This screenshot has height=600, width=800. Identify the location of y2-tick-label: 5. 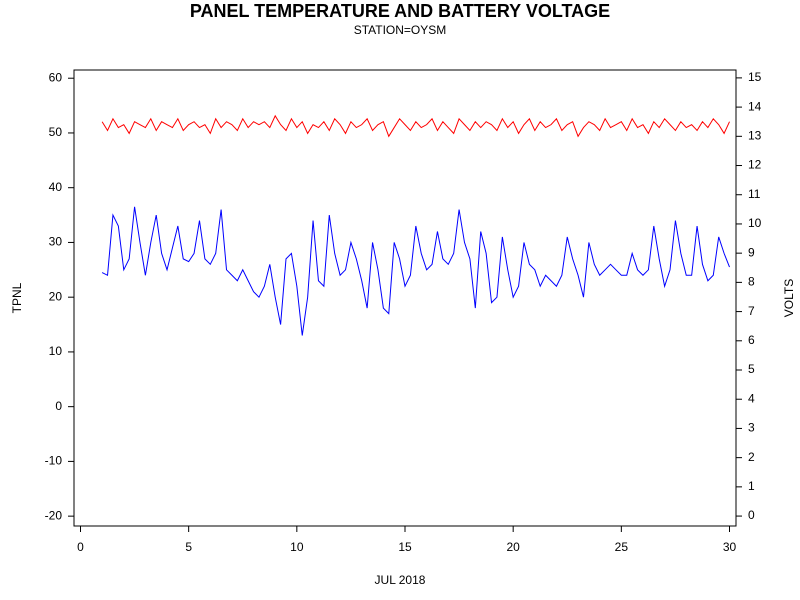
(751, 369).